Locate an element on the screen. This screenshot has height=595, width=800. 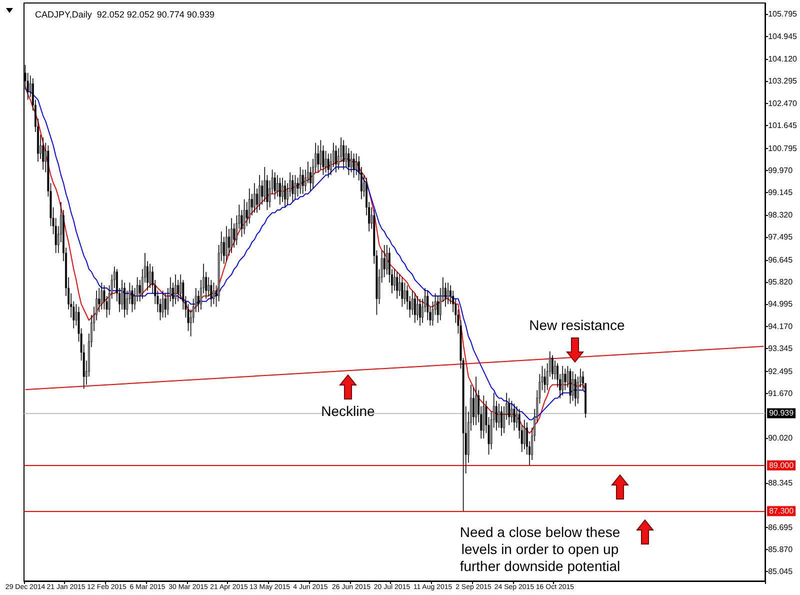
y-tick-label: 102.470 is located at coordinates (783, 103).